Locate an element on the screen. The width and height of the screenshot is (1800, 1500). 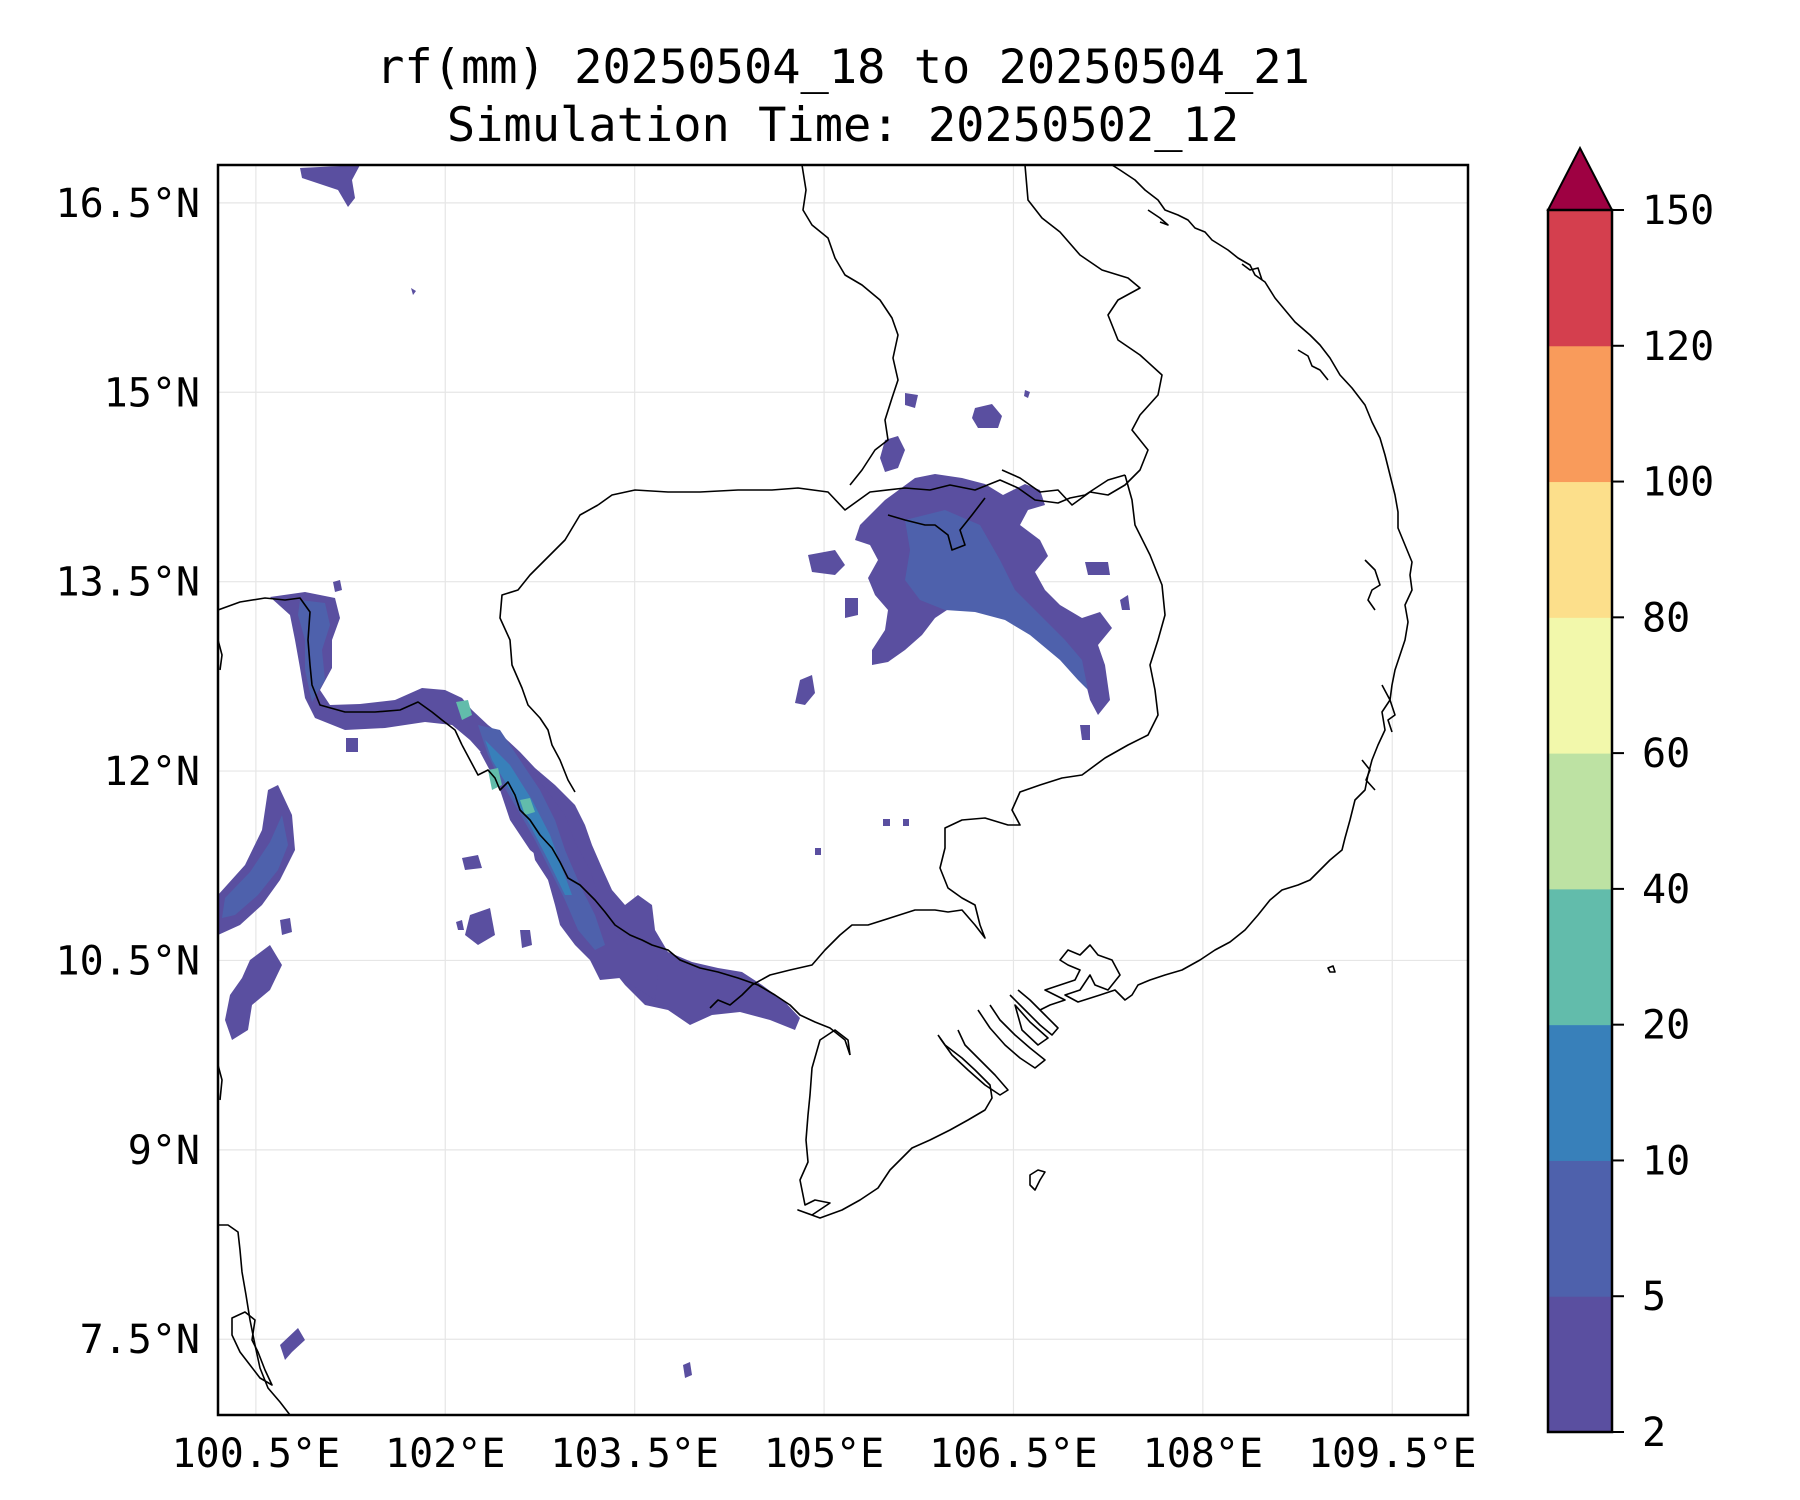
map-title: rf(mm) 20250504_18 to 20250504_21 is located at coordinates (843, 67).